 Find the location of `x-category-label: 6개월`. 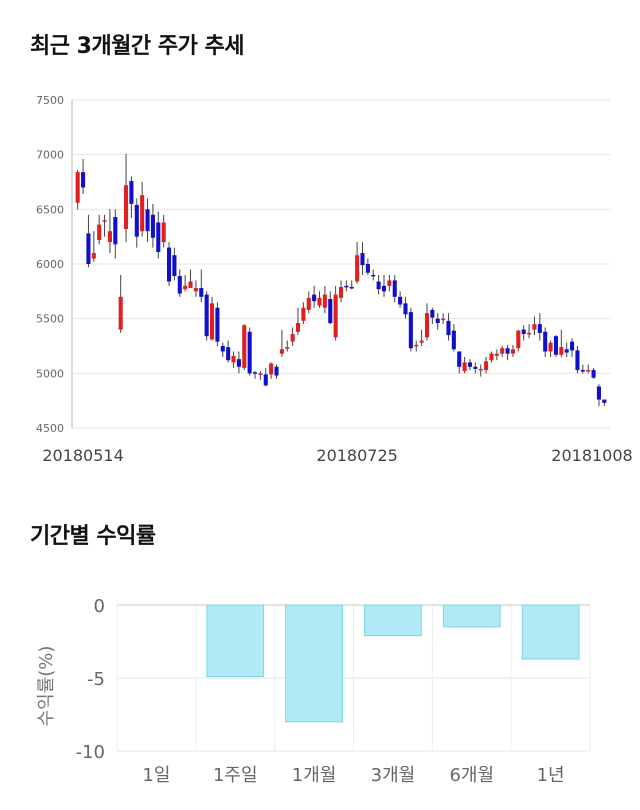

x-category-label: 6개월 is located at coordinates (471, 775).